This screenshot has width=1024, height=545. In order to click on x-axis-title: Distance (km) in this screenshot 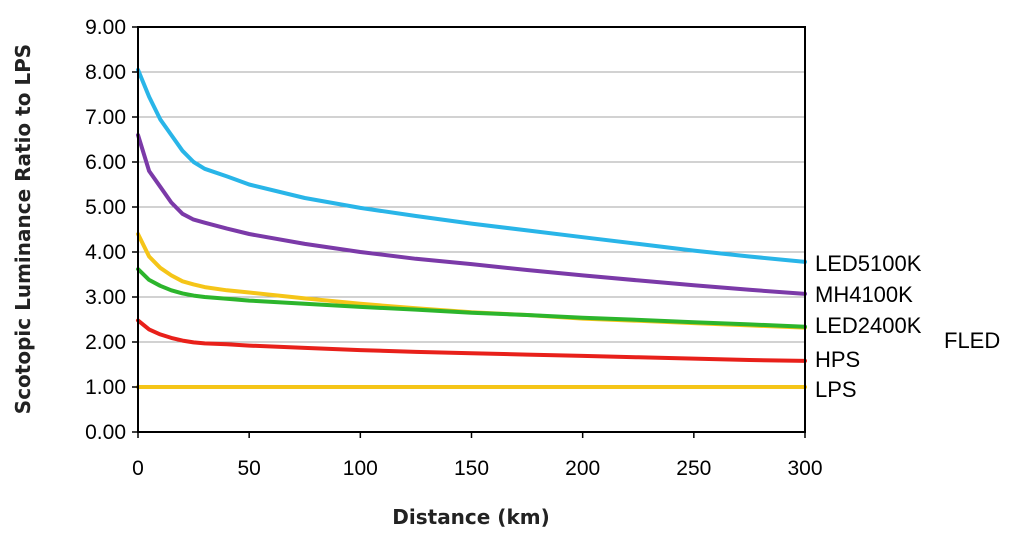, I will do `click(470, 517)`.